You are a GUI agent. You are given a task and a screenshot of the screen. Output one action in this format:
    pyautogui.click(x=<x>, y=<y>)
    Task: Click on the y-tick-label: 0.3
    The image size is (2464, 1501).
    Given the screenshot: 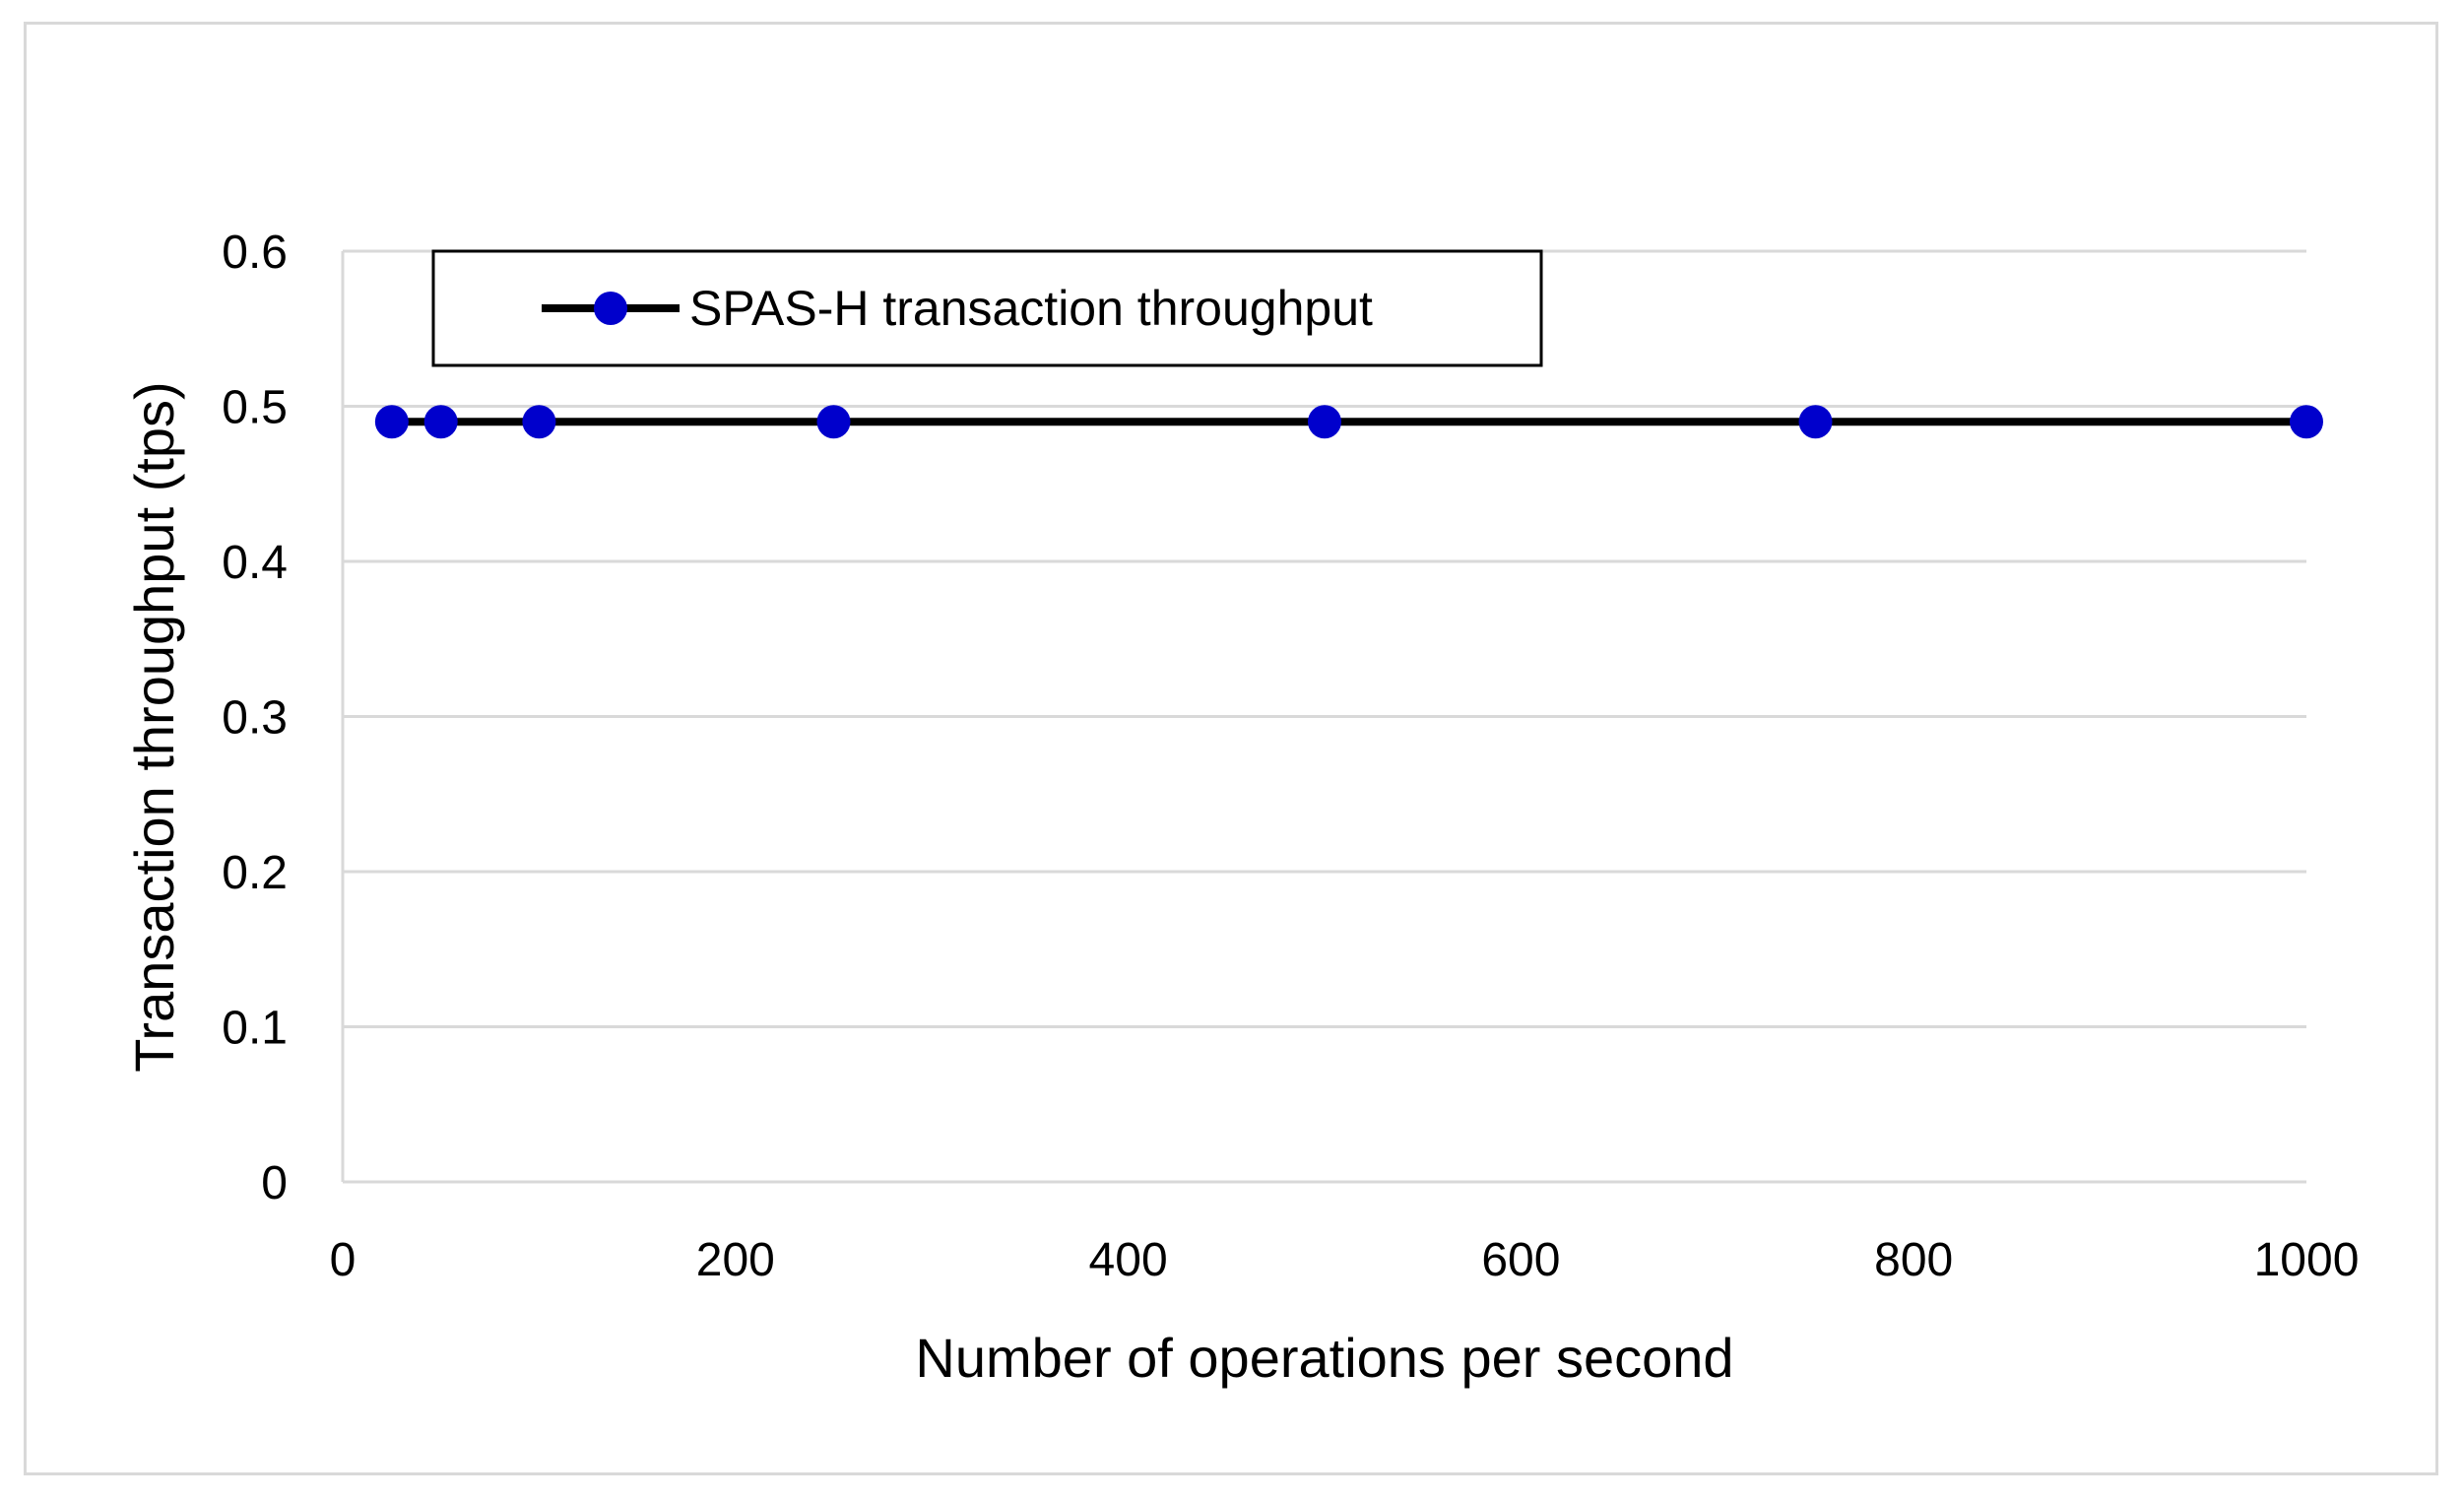 What is the action you would take?
    pyautogui.click(x=255, y=718)
    